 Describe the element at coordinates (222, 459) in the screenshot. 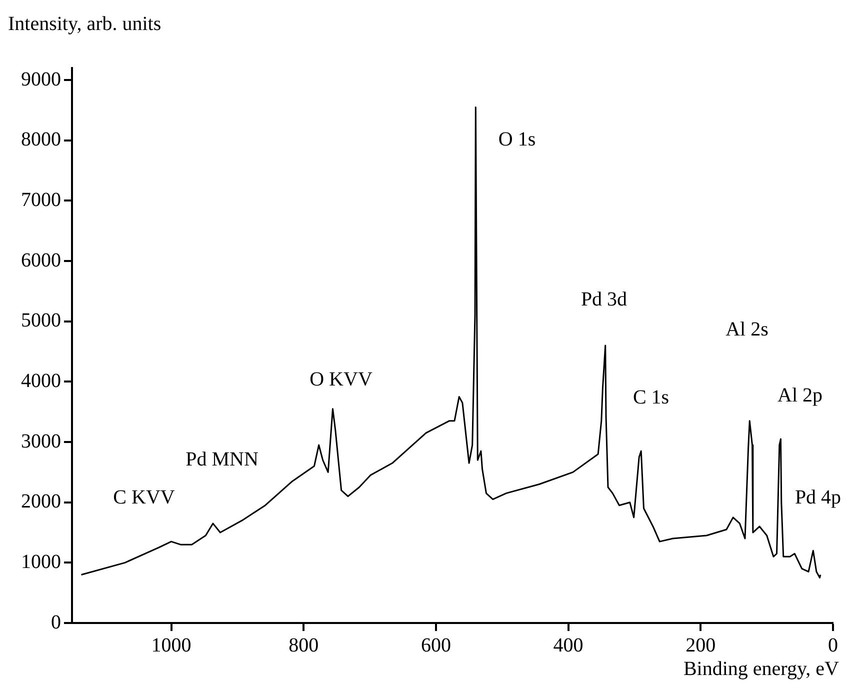

I see `annotation: Pd MNN` at that location.